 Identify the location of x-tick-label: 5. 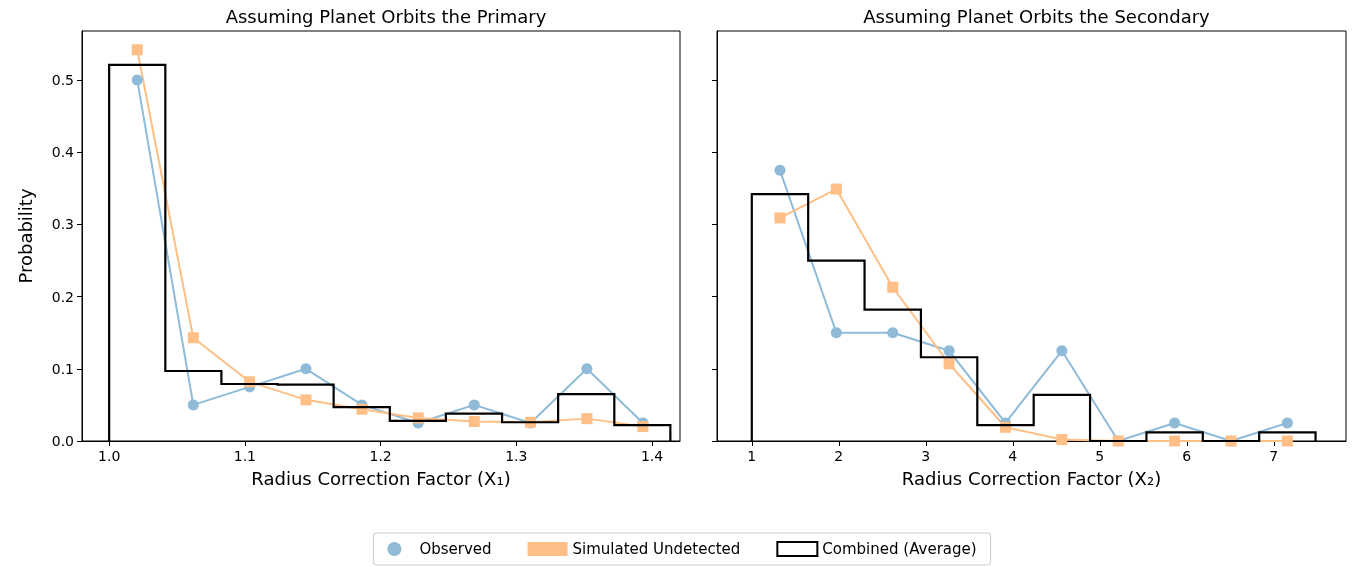
(1100, 456).